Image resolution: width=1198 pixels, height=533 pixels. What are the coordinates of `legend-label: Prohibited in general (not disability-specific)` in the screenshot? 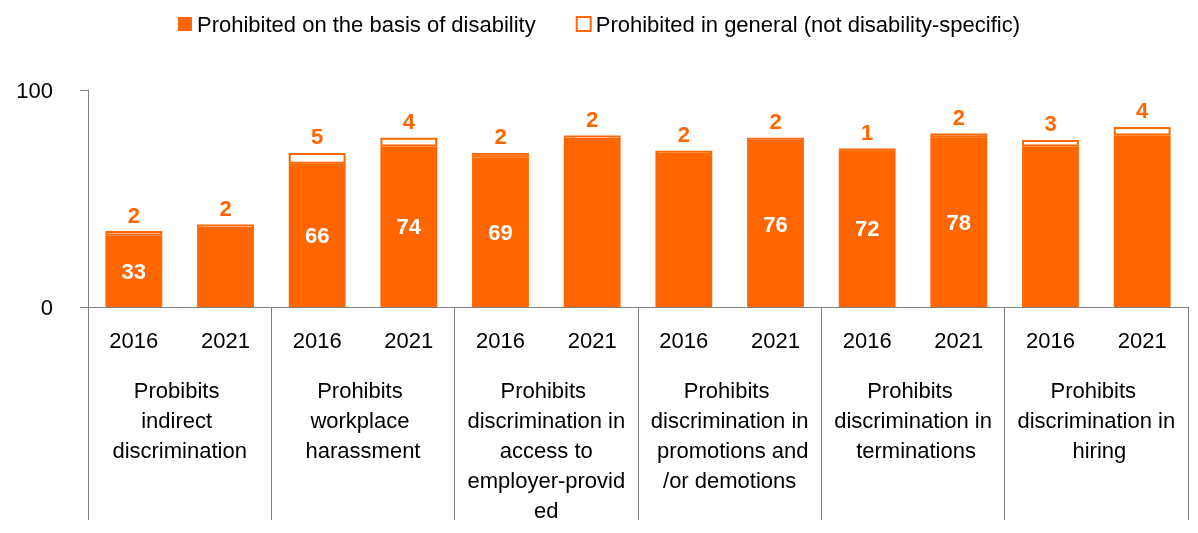 It's located at (808, 24).